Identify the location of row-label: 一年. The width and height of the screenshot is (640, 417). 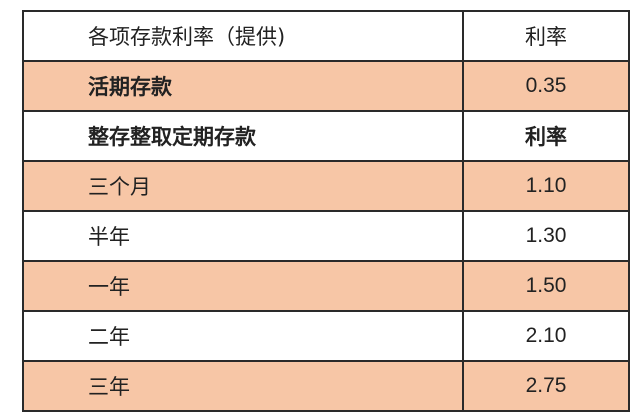
(243, 286).